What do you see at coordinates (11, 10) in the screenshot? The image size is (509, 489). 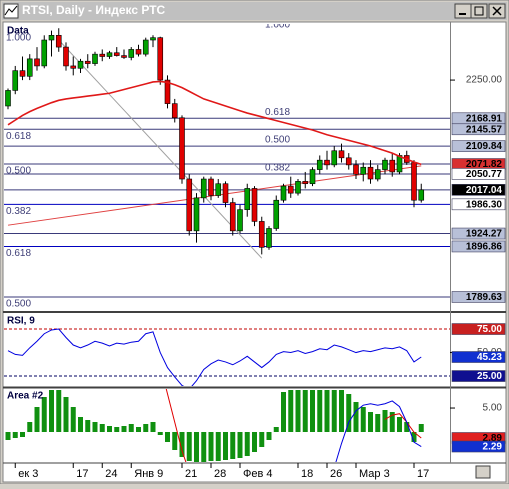 I see `app-icon-glyph` at bounding box center [11, 10].